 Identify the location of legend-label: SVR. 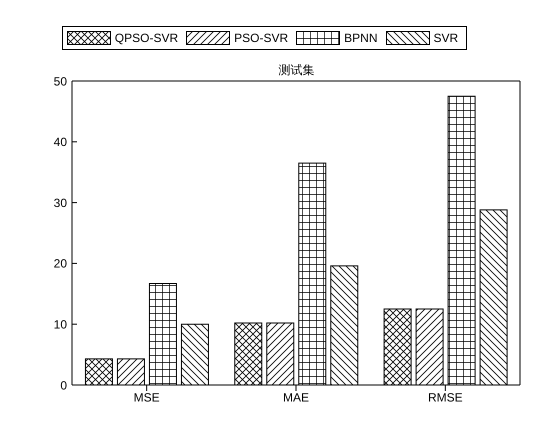
(446, 38).